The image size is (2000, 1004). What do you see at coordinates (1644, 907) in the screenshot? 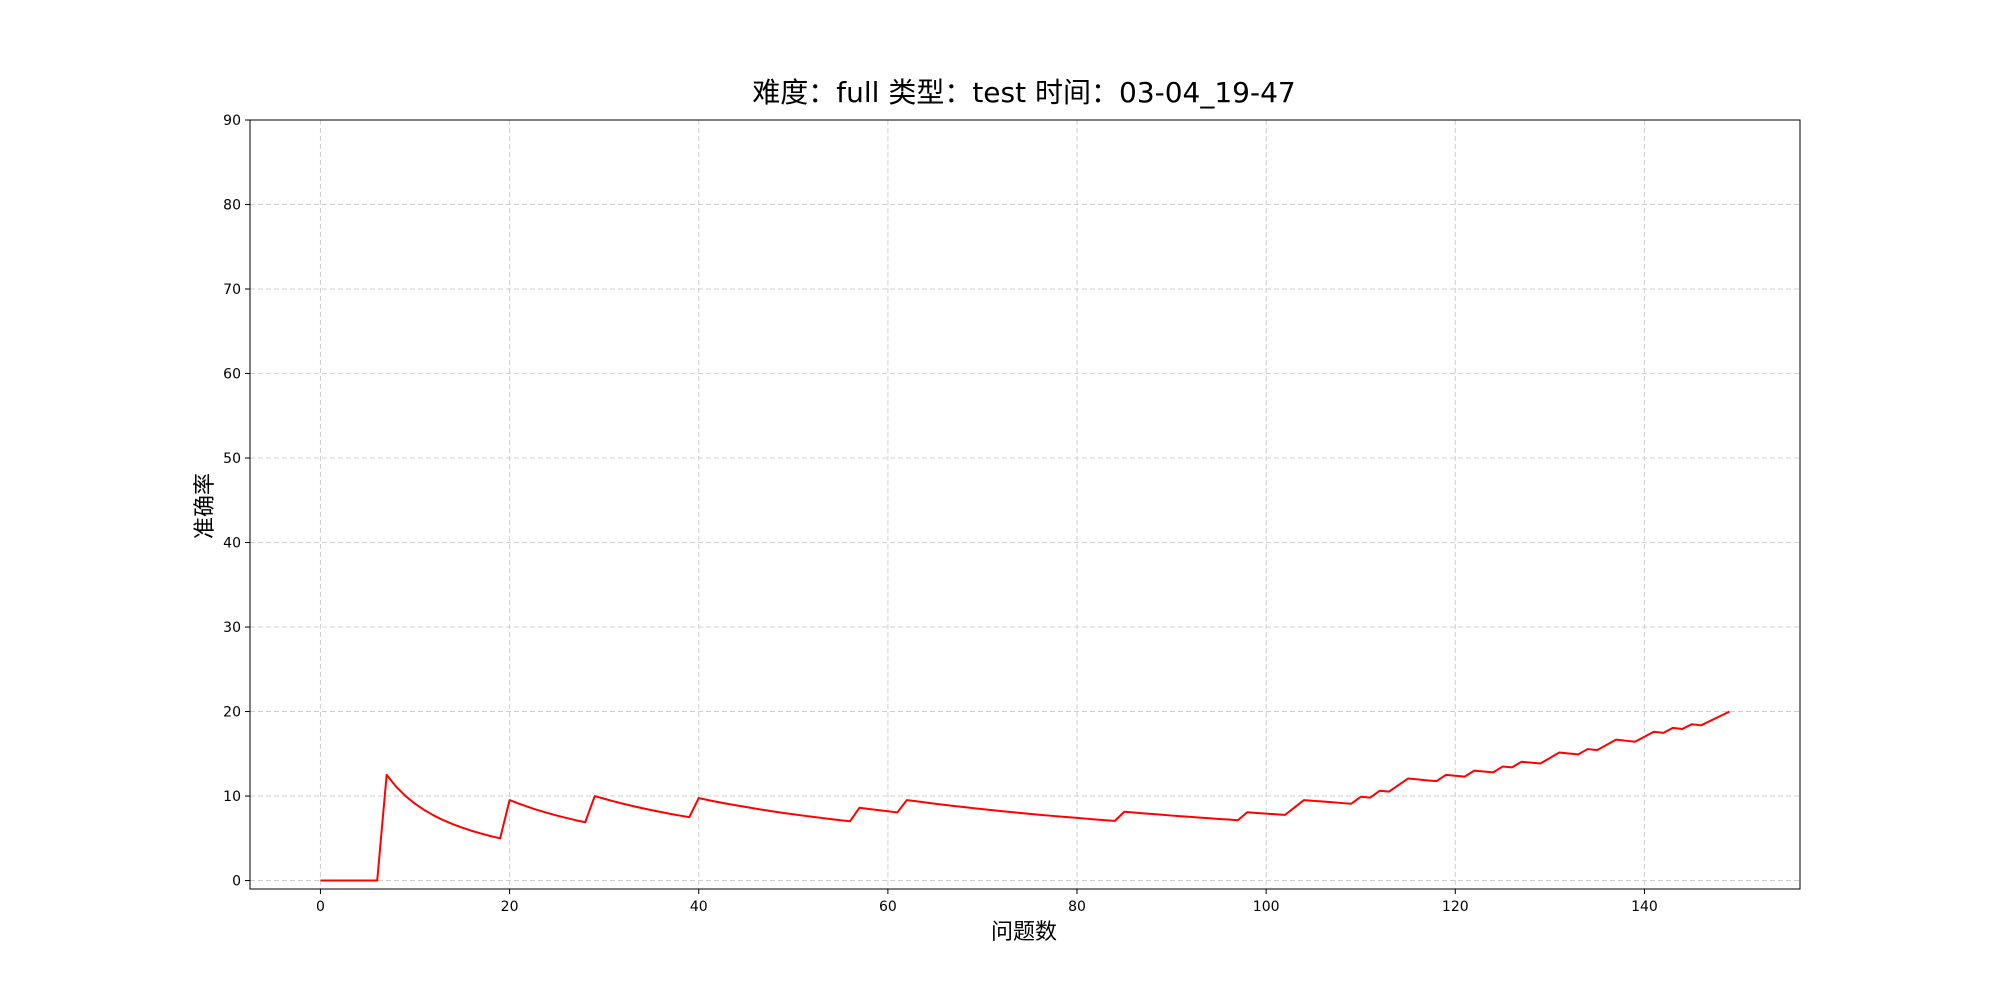
I see `x-tick-label: 140` at bounding box center [1644, 907].